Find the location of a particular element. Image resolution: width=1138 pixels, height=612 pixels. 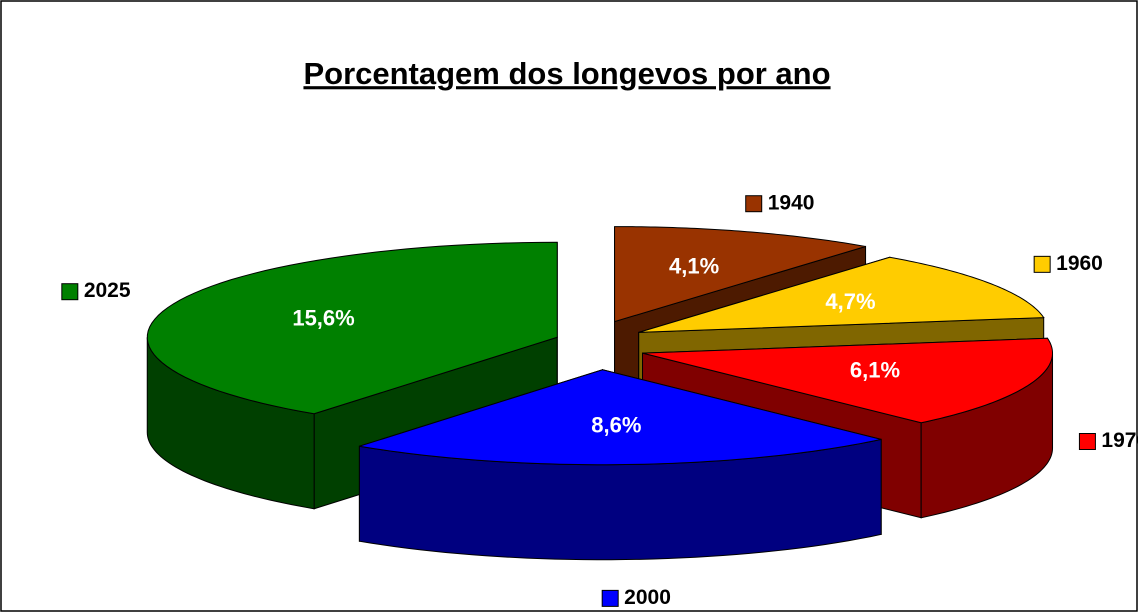

data-label: 8,6% is located at coordinates (616, 424).